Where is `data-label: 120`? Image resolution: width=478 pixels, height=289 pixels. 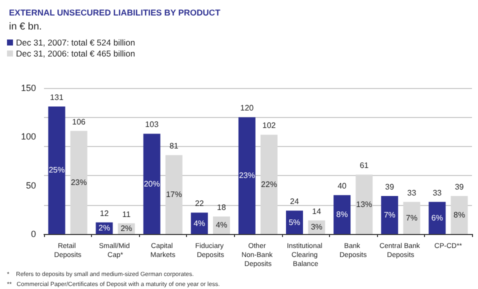
data-label: 120 is located at coordinates (247, 108).